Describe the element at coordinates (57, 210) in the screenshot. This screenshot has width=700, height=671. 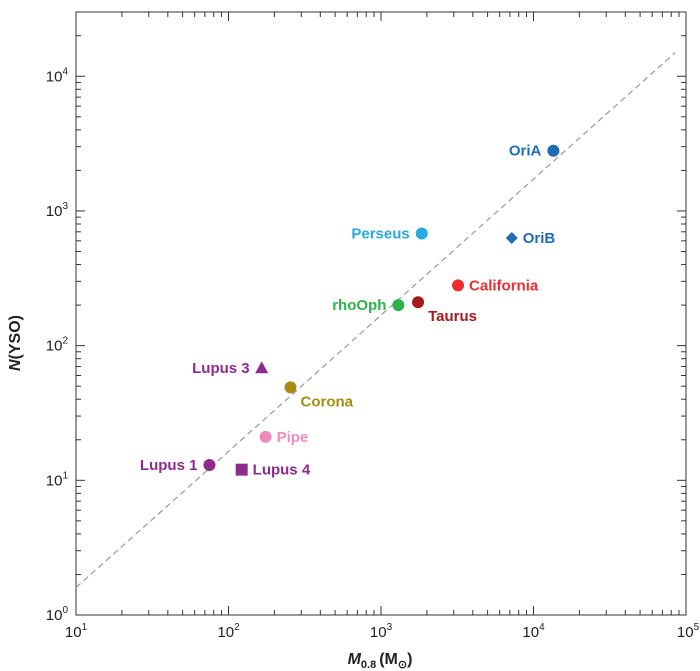
I see `y-tick-label: 10³` at that location.